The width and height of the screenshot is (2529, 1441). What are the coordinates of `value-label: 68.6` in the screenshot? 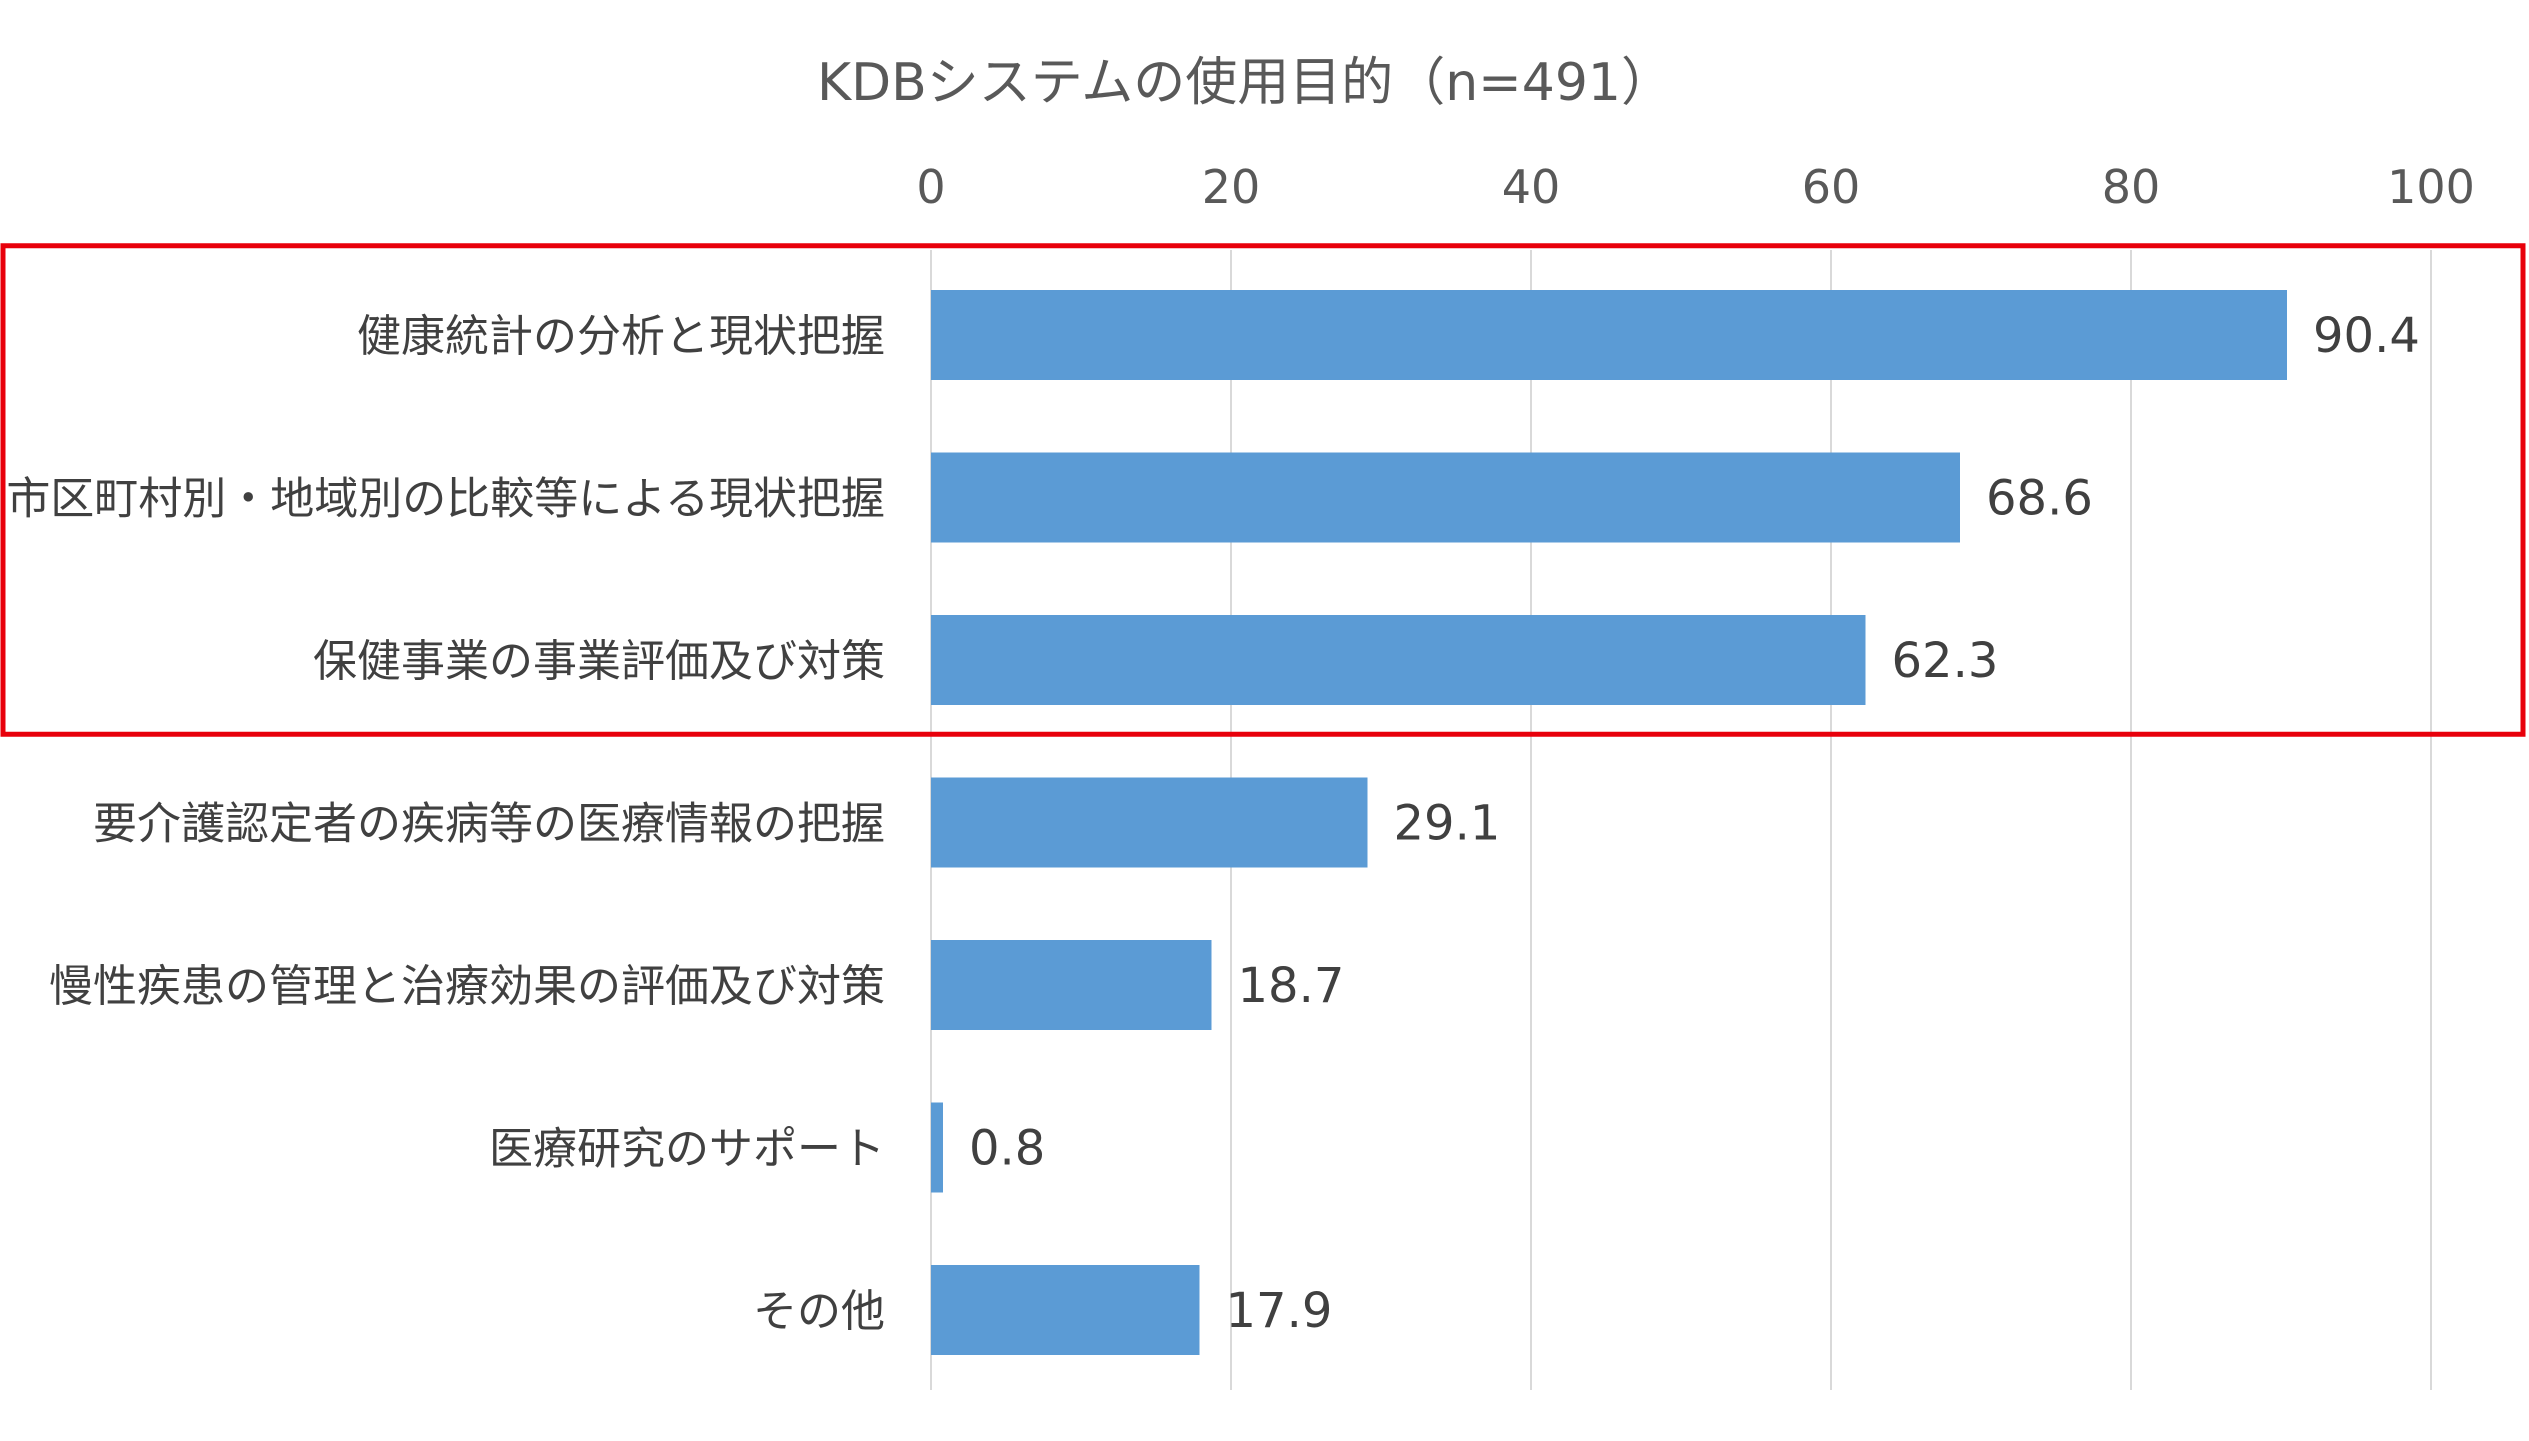 It's located at (2039, 499).